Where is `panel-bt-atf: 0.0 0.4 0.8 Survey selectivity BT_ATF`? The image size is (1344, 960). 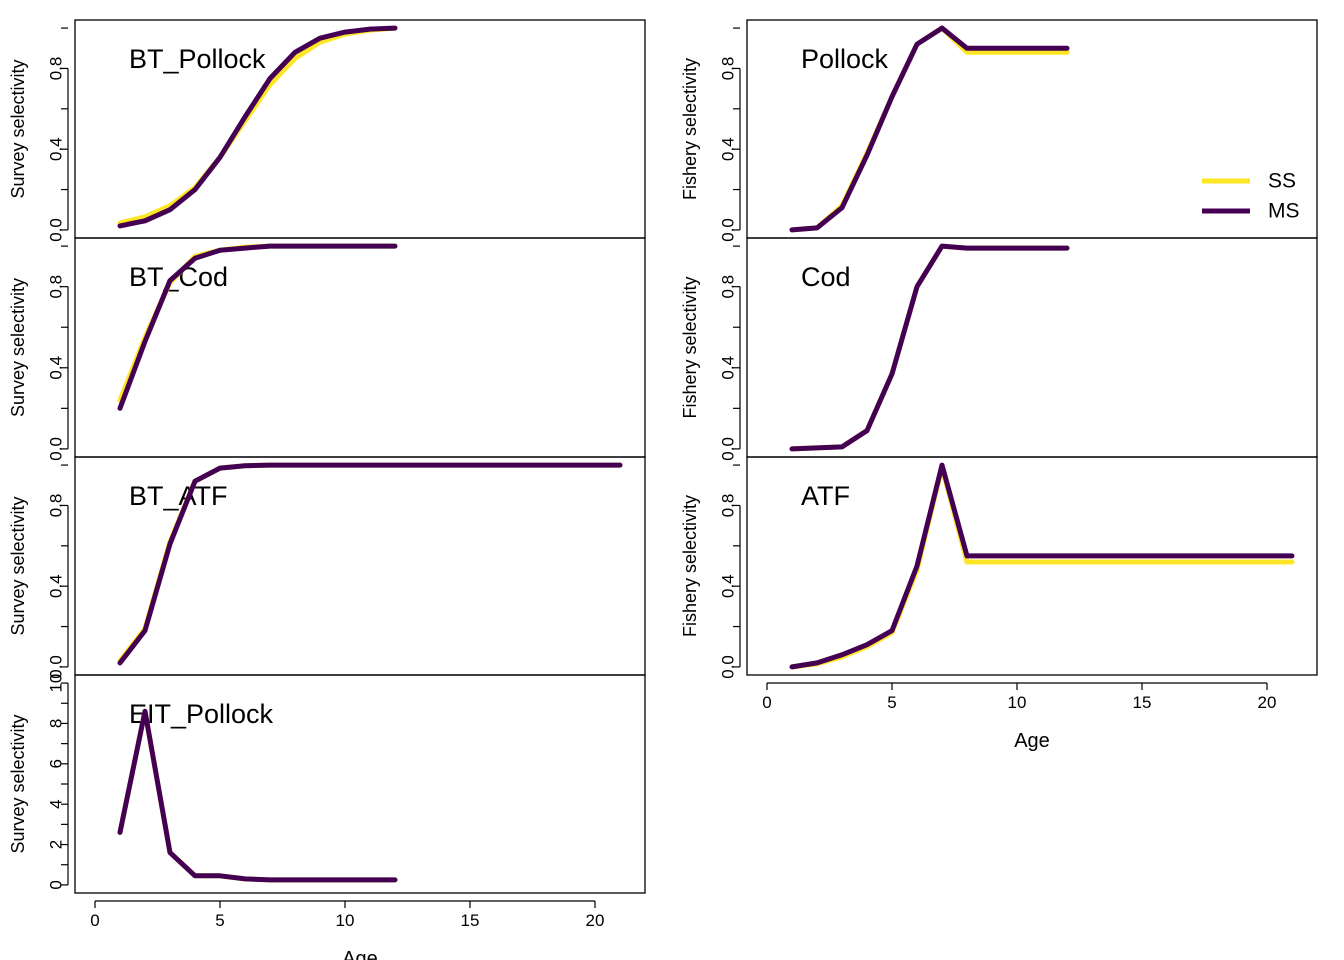
panel-bt-atf: 0.0 0.4 0.8 Survey selectivity BT_ATF is located at coordinates (327, 567).